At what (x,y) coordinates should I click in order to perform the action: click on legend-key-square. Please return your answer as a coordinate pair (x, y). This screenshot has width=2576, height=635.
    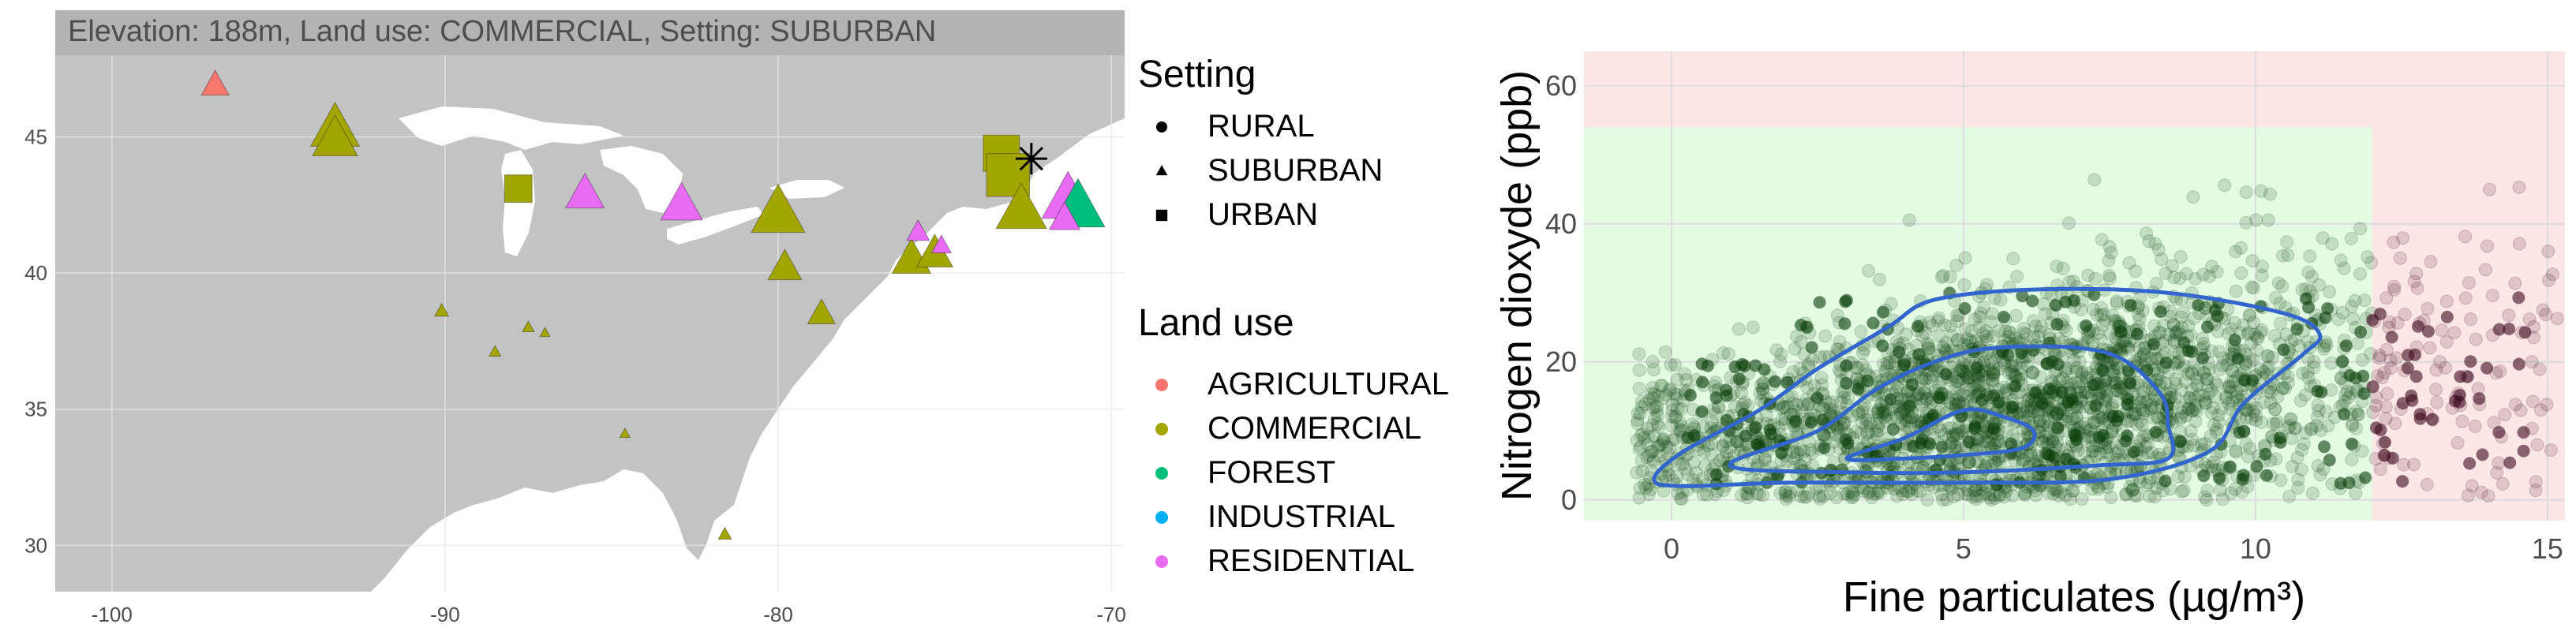
    Looking at the image, I should click on (1161, 216).